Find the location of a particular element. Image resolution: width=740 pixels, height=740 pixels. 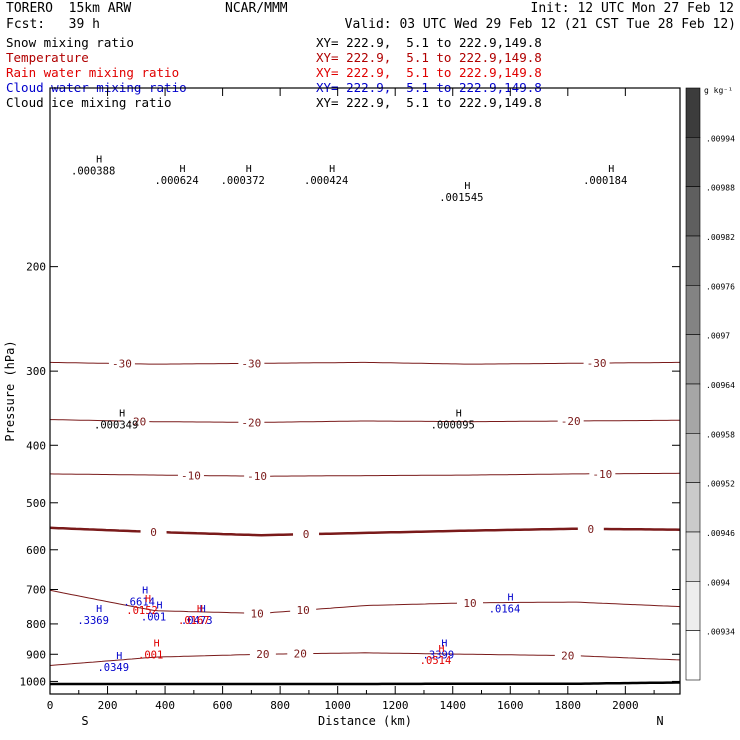

y-tick-label-7: 800 is located at coordinates (36, 624).